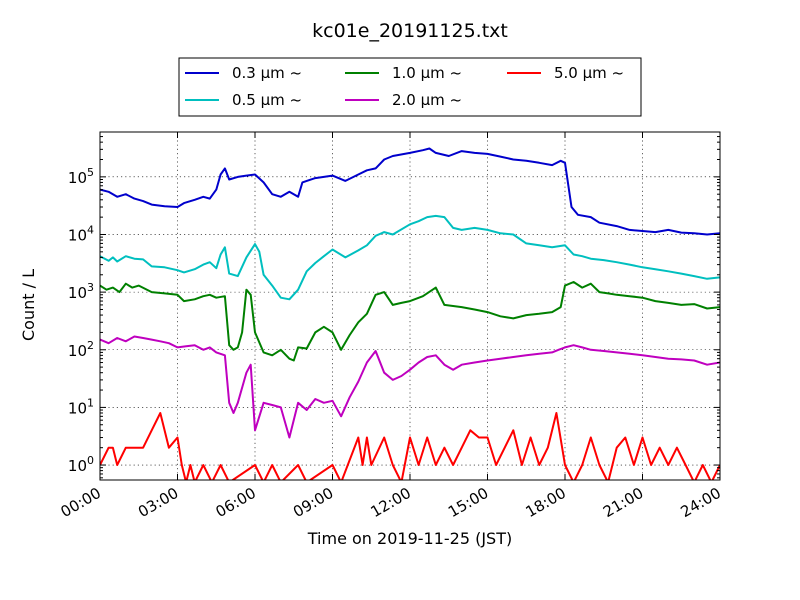 The image size is (800, 600). I want to click on x-axis-label: Time on 2019-11-25 (JST), so click(409, 538).